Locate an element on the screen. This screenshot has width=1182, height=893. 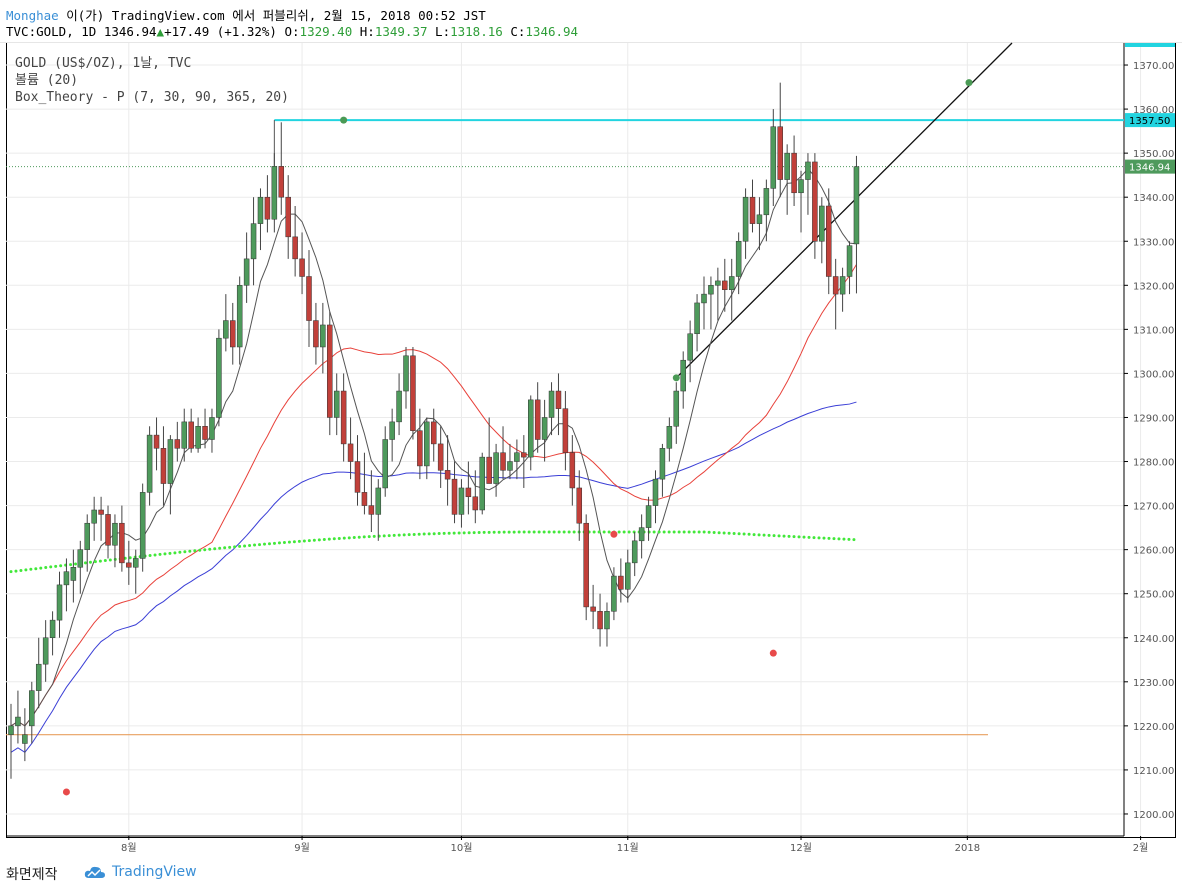
legend-indicator: Box_Theory - P (7, 30, 90, 365, 20) is located at coordinates (152, 97).